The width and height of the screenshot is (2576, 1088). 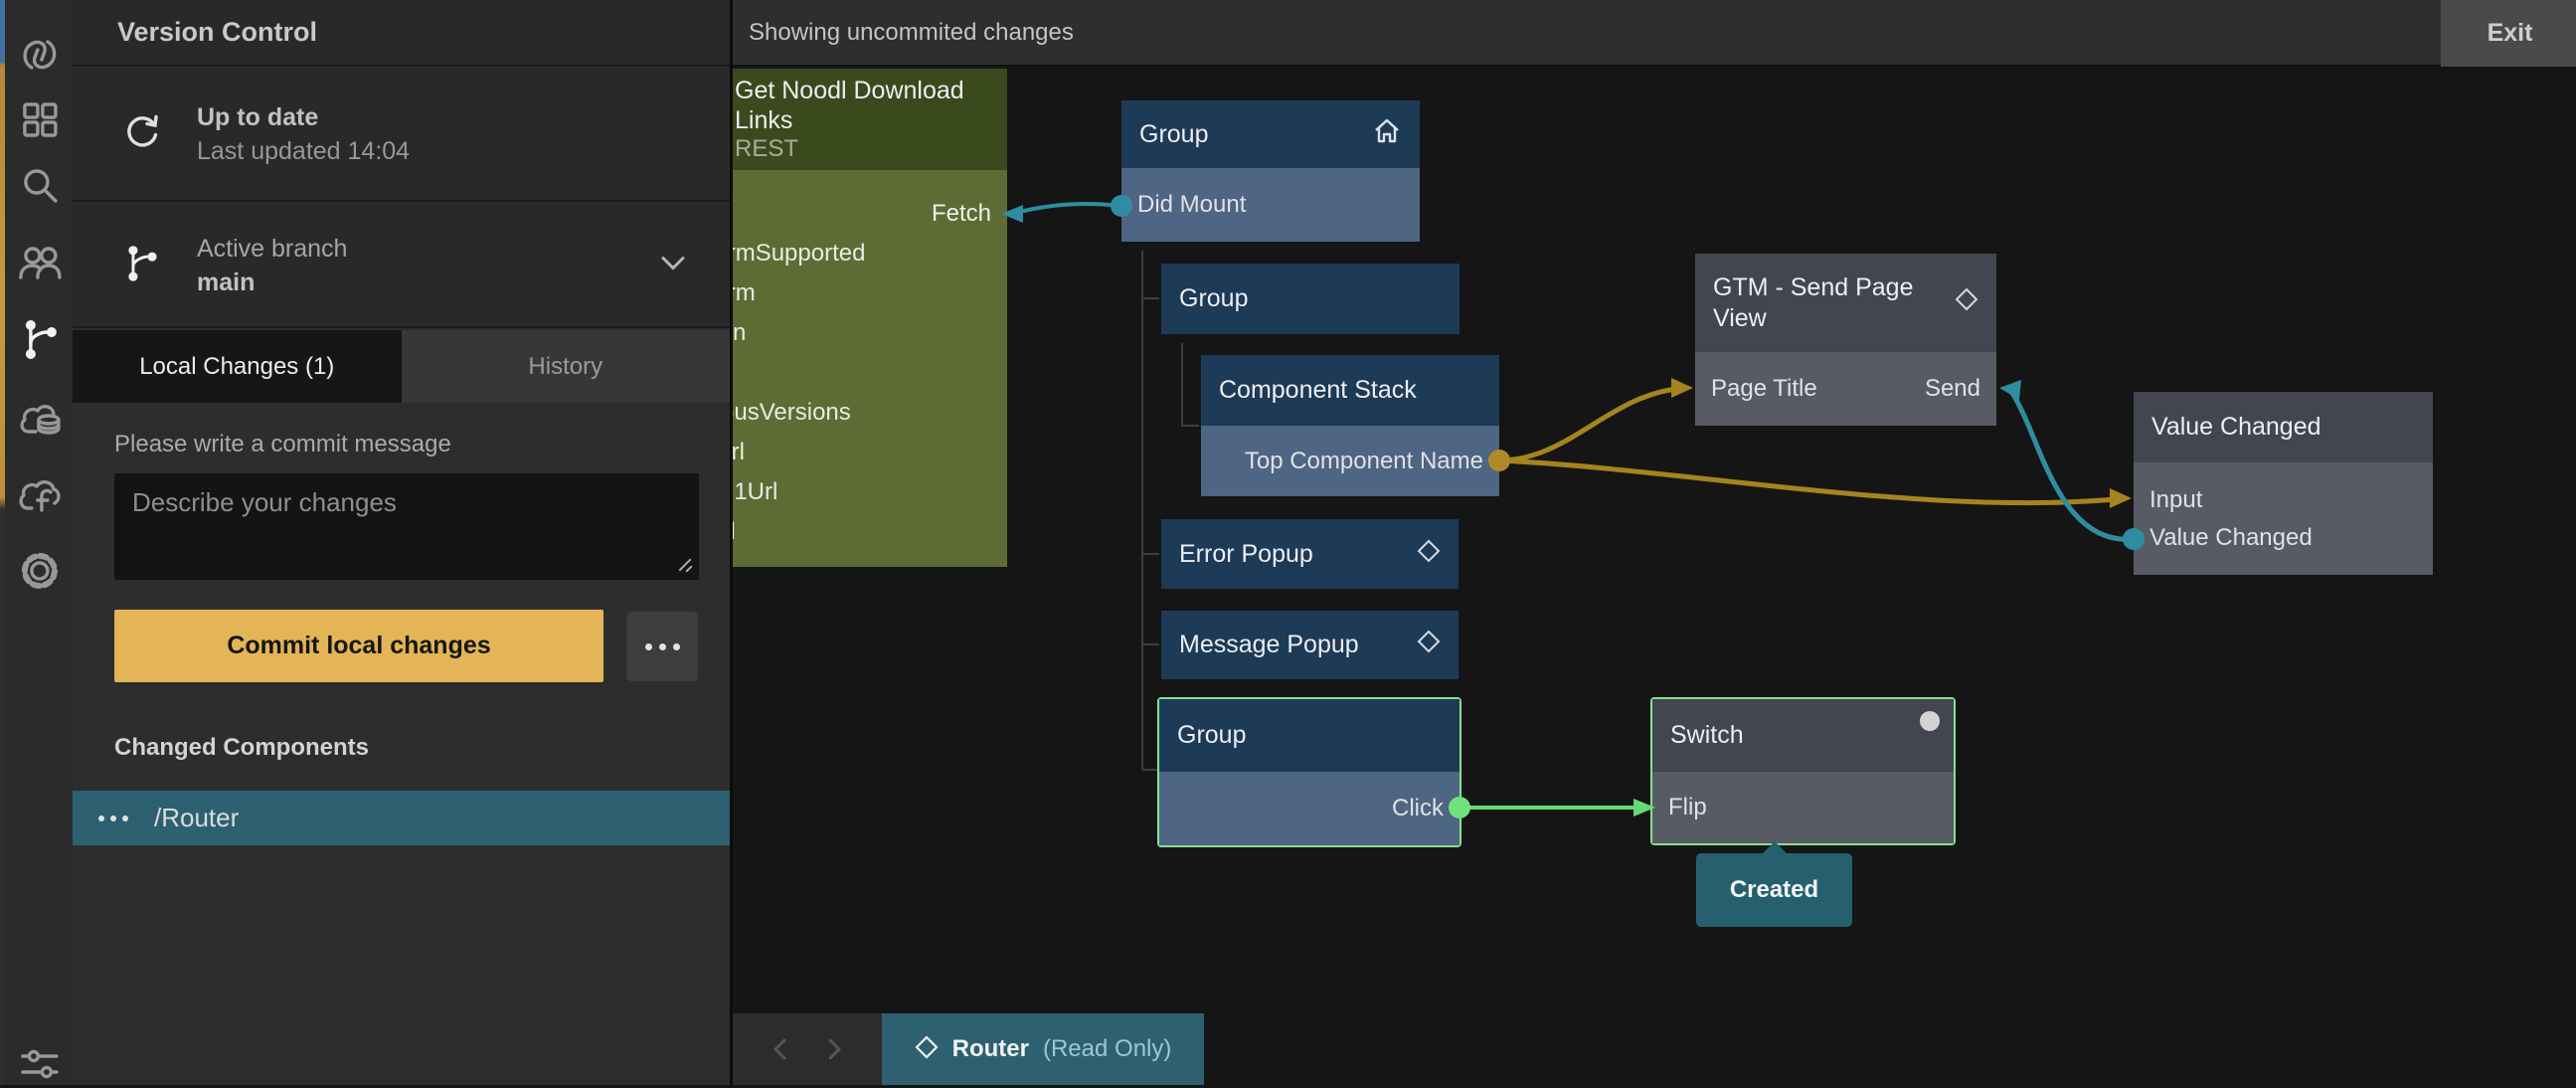 I want to click on canvas-topbar: Showing uncommited changes Exit, so click(x=1654, y=34).